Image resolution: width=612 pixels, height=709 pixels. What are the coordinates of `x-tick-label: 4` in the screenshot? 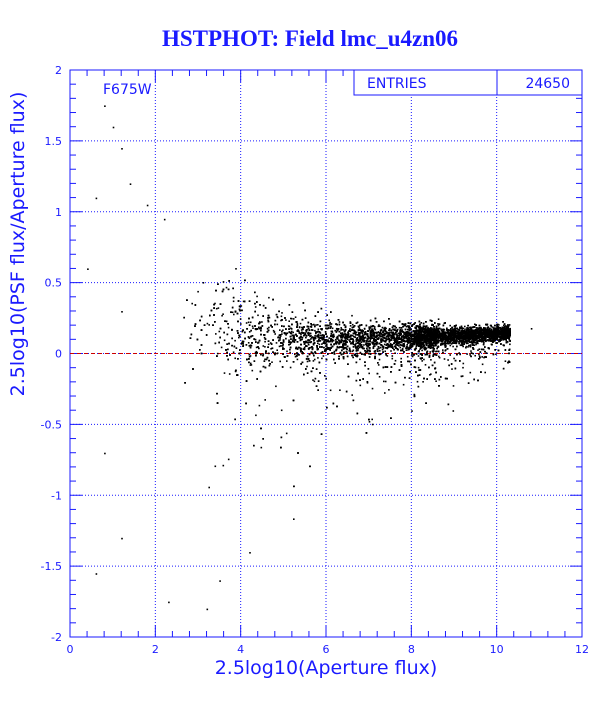 It's located at (240, 649).